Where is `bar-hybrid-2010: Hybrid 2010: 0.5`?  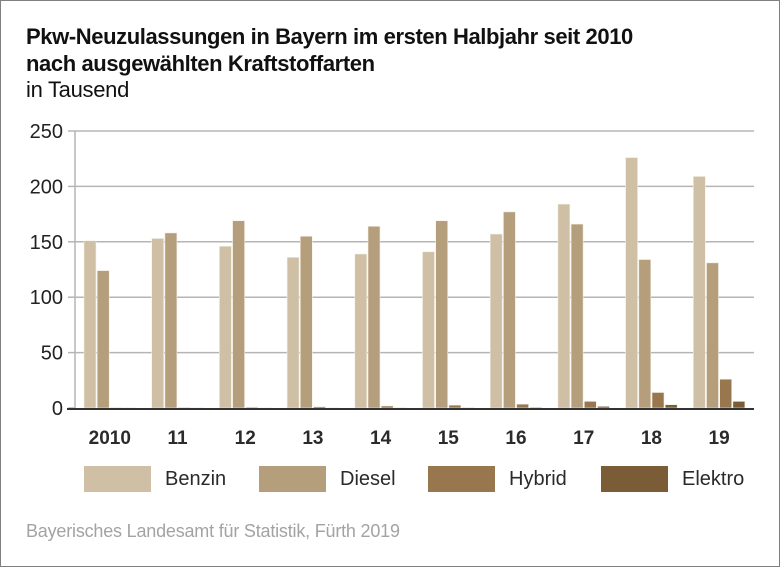 bar-hybrid-2010: Hybrid 2010: 0.5 is located at coordinates (116, 408).